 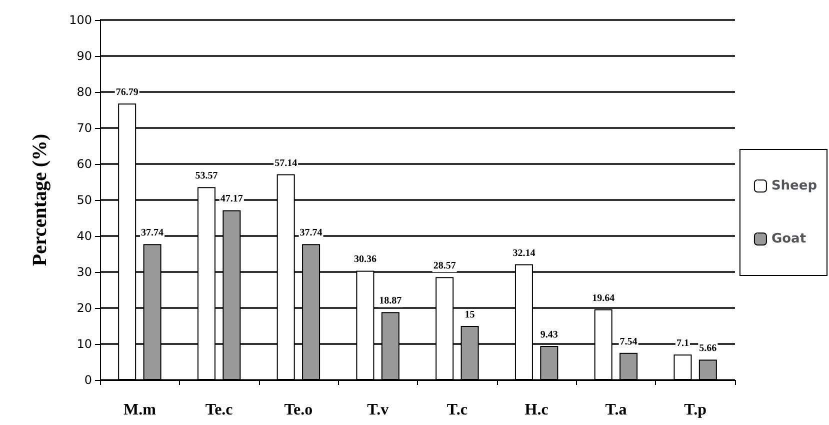 What do you see at coordinates (84, 164) in the screenshot?
I see `y-tick-label: 60` at bounding box center [84, 164].